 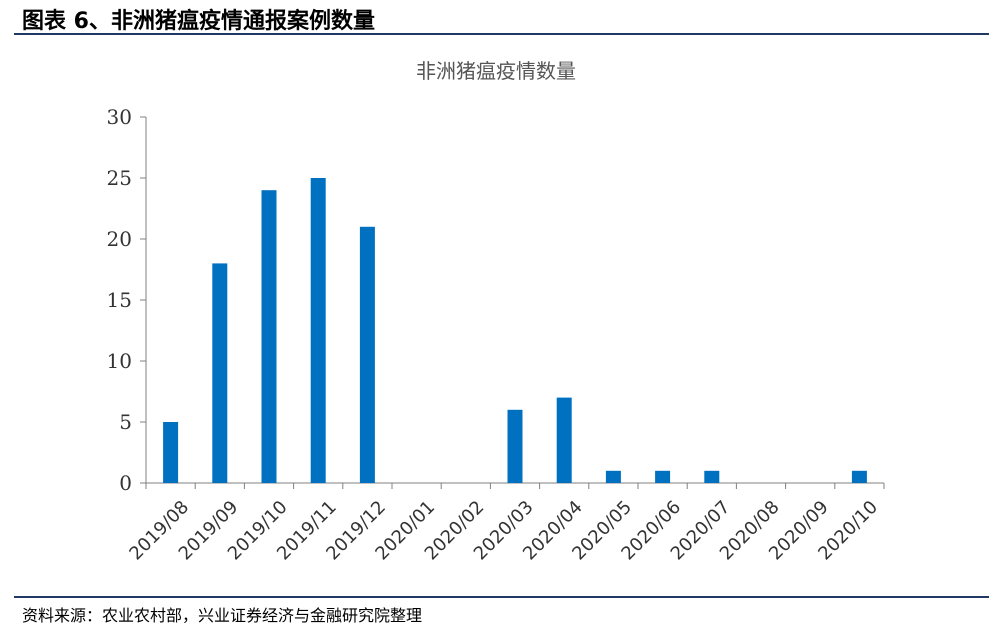 What do you see at coordinates (501, 597) in the screenshot?
I see `bottom-rule` at bounding box center [501, 597].